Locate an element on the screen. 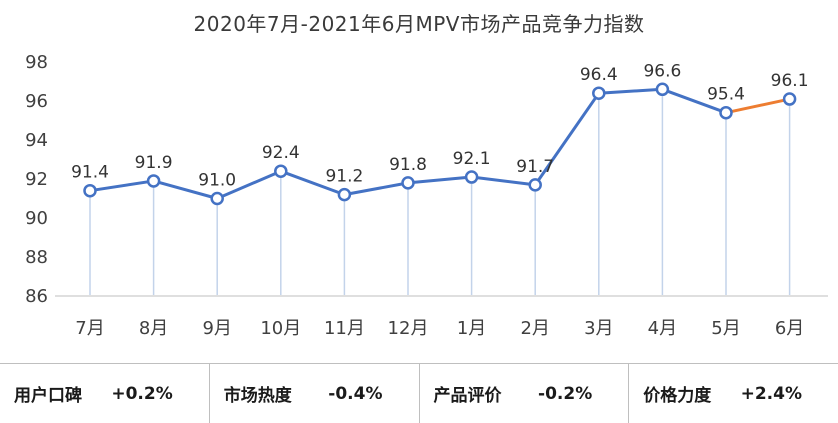 This screenshot has height=423, width=838. data-point-label: 92.4 is located at coordinates (281, 153).